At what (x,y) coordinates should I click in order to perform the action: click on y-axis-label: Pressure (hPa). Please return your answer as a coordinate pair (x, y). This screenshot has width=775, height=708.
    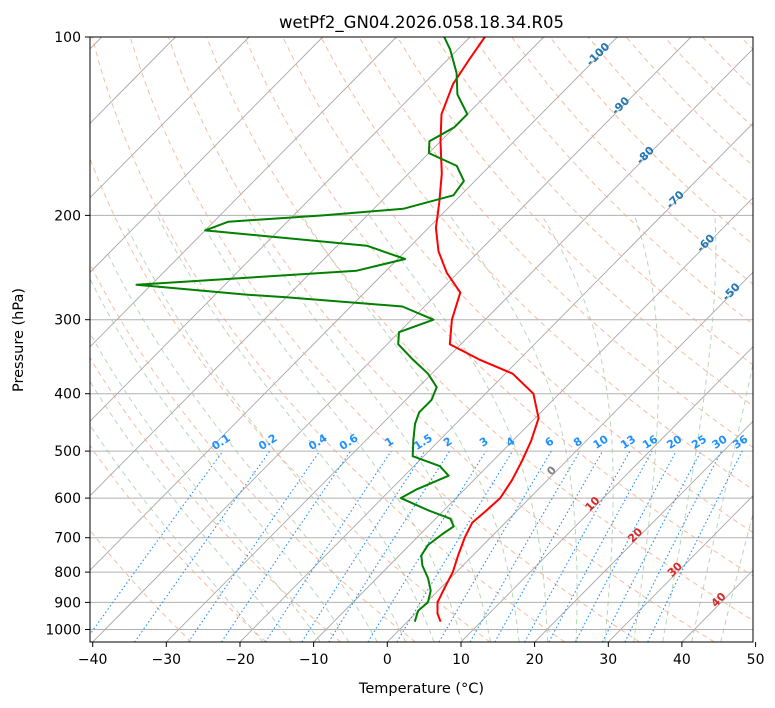
    Looking at the image, I should click on (19, 340).